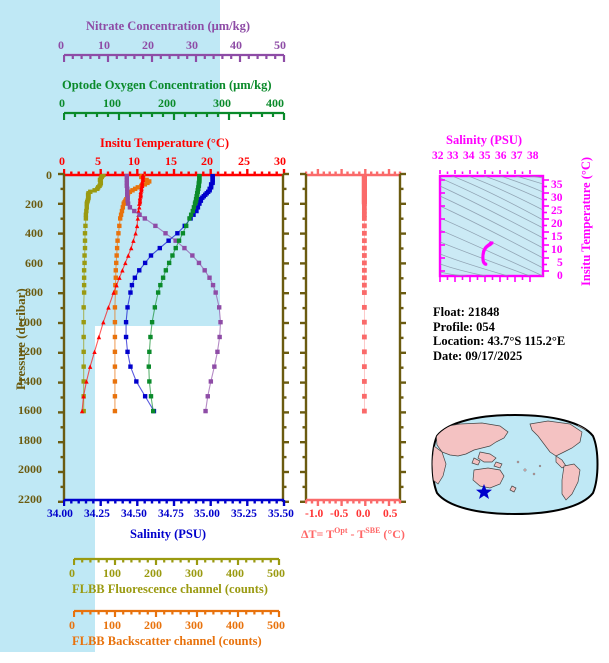 The width and height of the screenshot is (609, 663). What do you see at coordinates (557, 198) in the screenshot?
I see `ts-temp-tick-6: 30` at bounding box center [557, 198].